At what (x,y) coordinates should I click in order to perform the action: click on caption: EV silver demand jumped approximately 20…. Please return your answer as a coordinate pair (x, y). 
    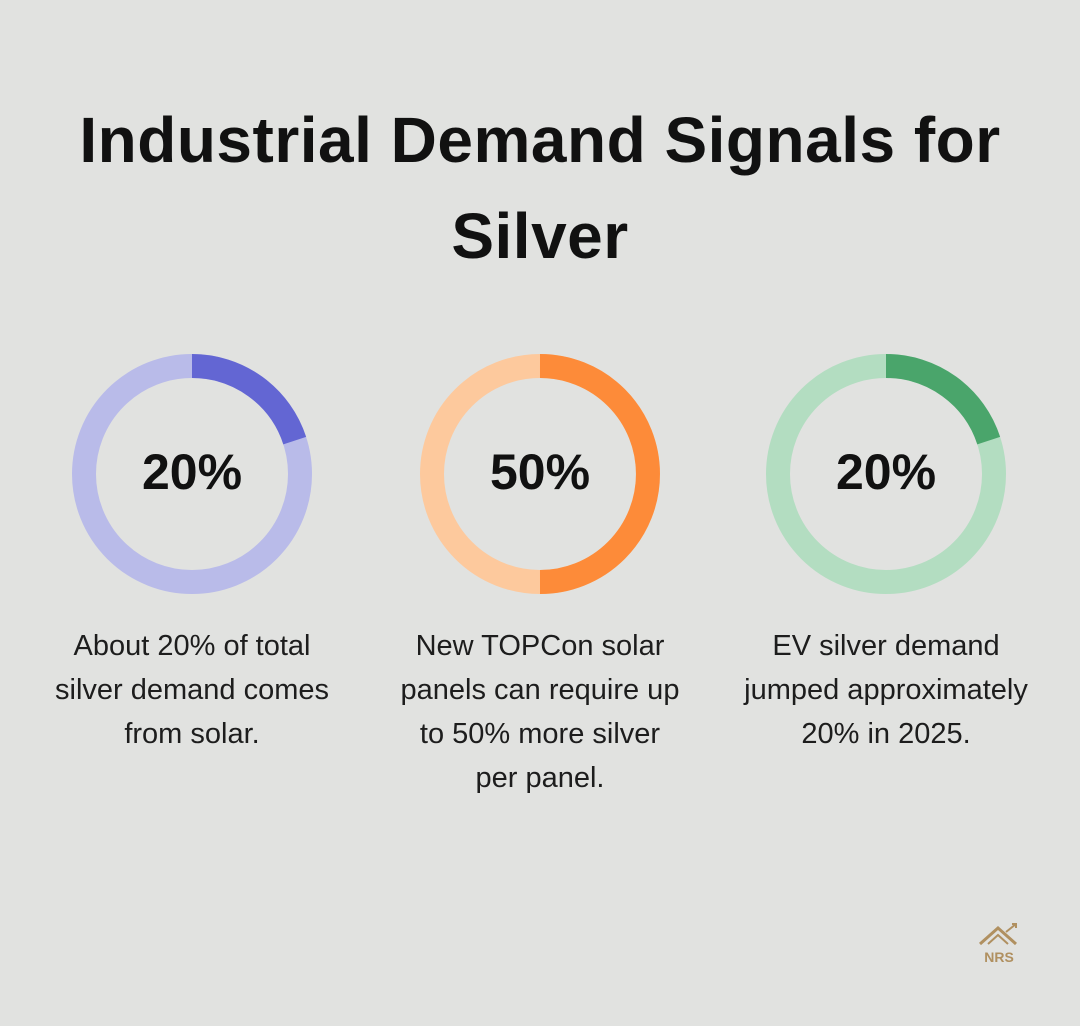
    Looking at the image, I should click on (886, 690).